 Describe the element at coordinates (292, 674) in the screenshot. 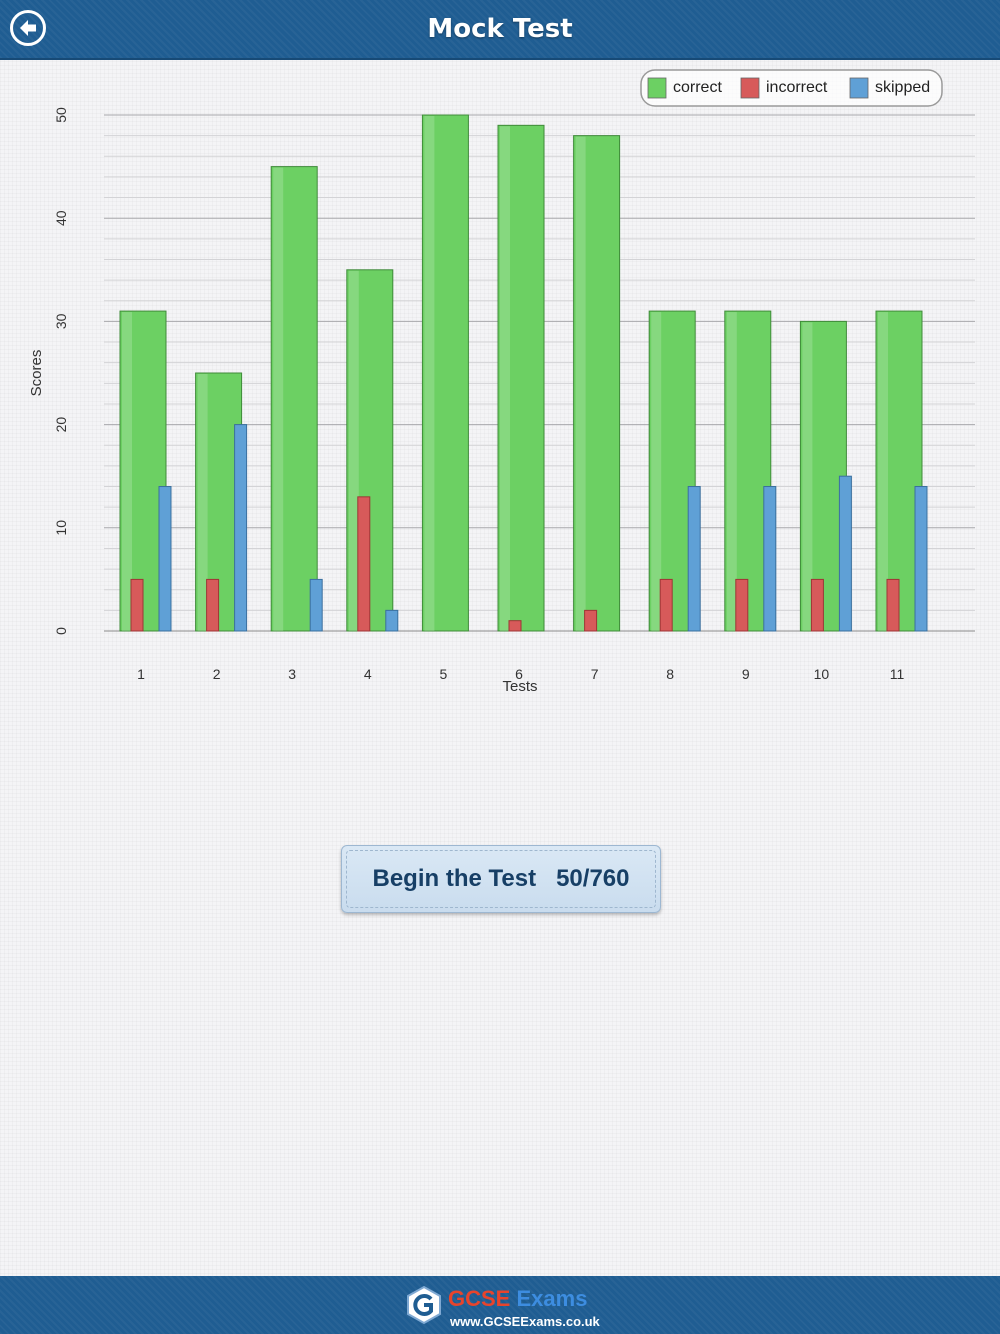

I see `x-tick-label: 3` at that location.